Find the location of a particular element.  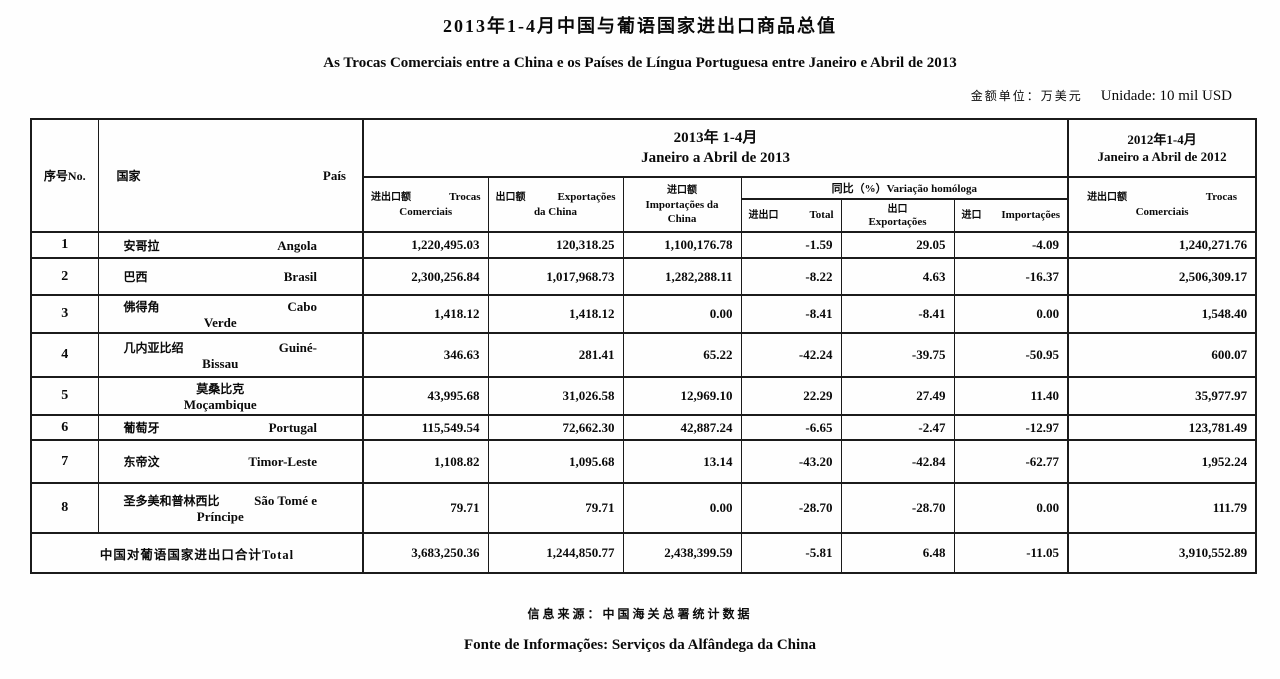

country-cn: 圣多美和普林西比 is located at coordinates (171, 501).